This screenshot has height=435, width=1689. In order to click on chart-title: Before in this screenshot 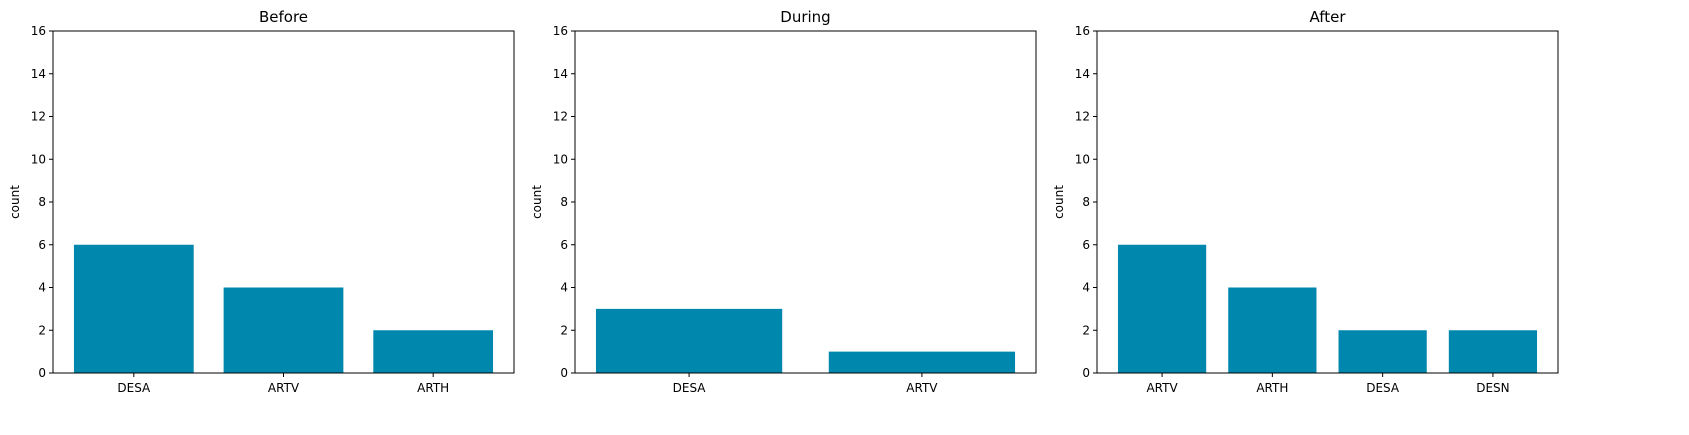, I will do `click(283, 17)`.